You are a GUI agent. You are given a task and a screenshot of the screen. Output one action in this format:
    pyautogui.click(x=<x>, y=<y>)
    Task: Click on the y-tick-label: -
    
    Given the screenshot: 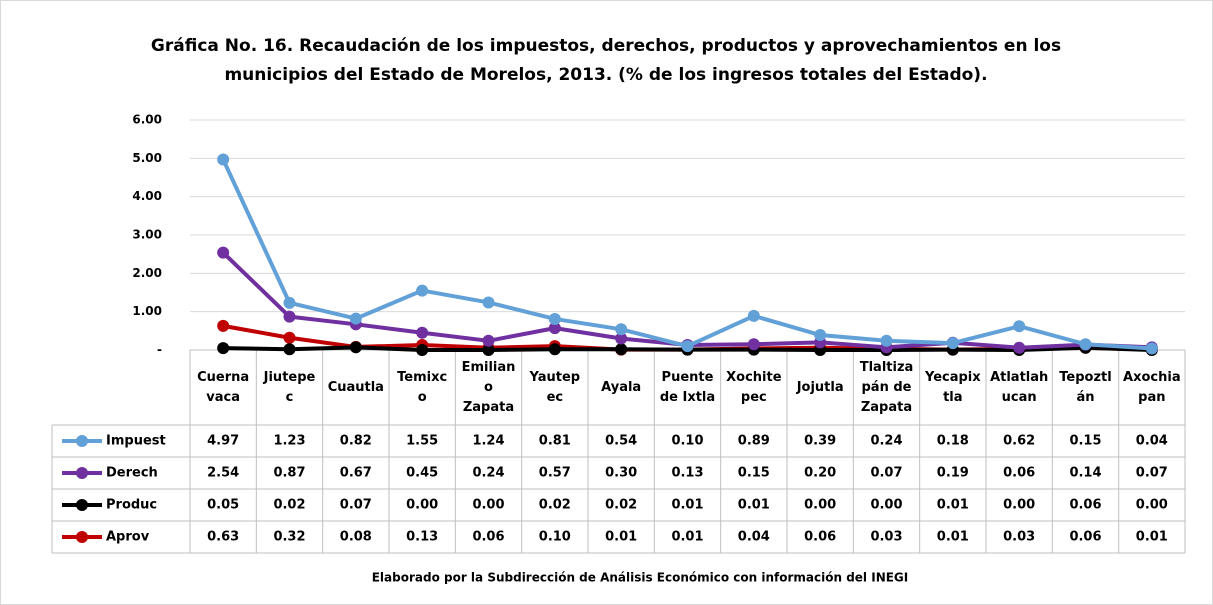 What is the action you would take?
    pyautogui.click(x=159, y=350)
    